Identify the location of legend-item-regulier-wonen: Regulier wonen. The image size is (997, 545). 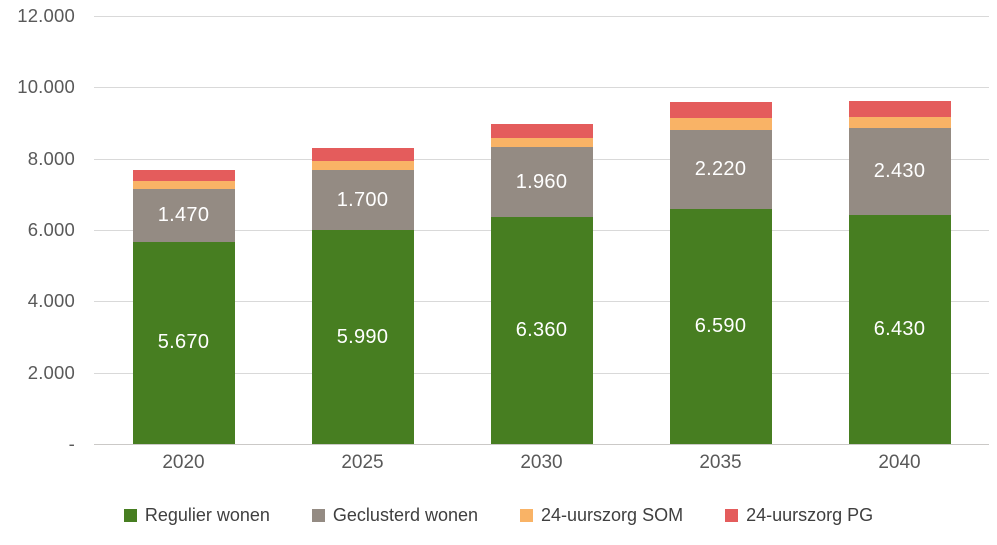
(196, 515).